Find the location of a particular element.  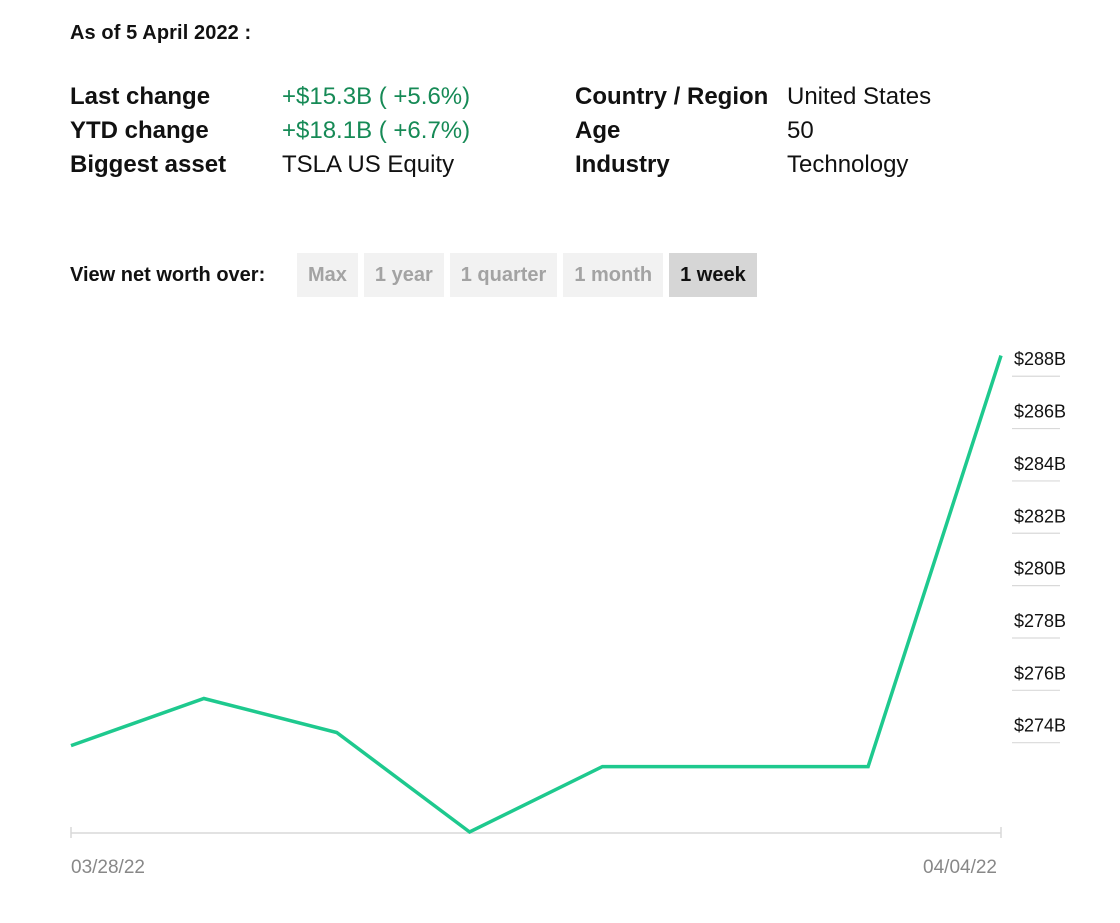

last-change-label: Last change is located at coordinates (140, 96).